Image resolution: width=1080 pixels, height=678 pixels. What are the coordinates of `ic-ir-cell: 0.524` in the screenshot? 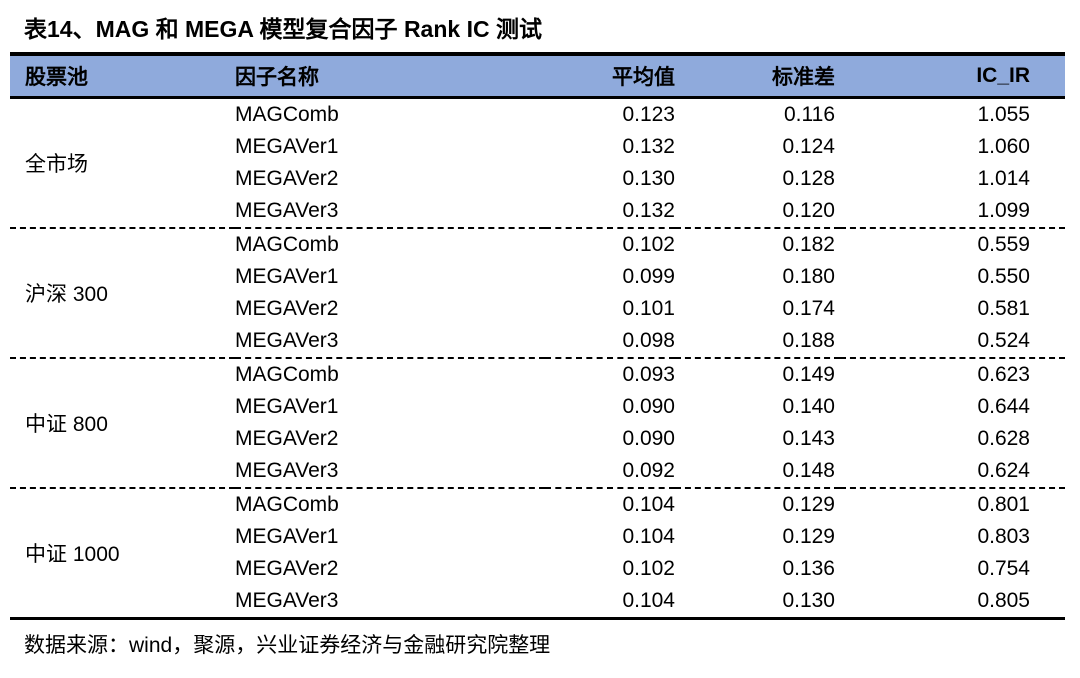 It's located at (1003, 340).